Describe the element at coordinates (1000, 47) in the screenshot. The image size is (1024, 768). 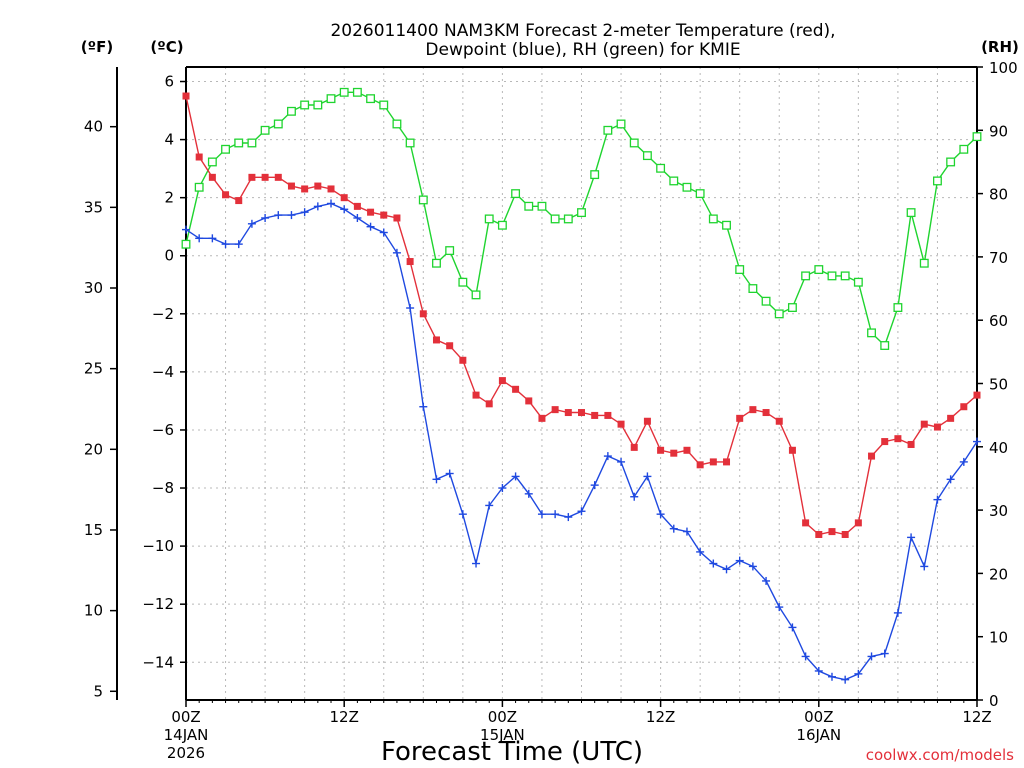
I see `rh-unit-label: (RH)` at that location.